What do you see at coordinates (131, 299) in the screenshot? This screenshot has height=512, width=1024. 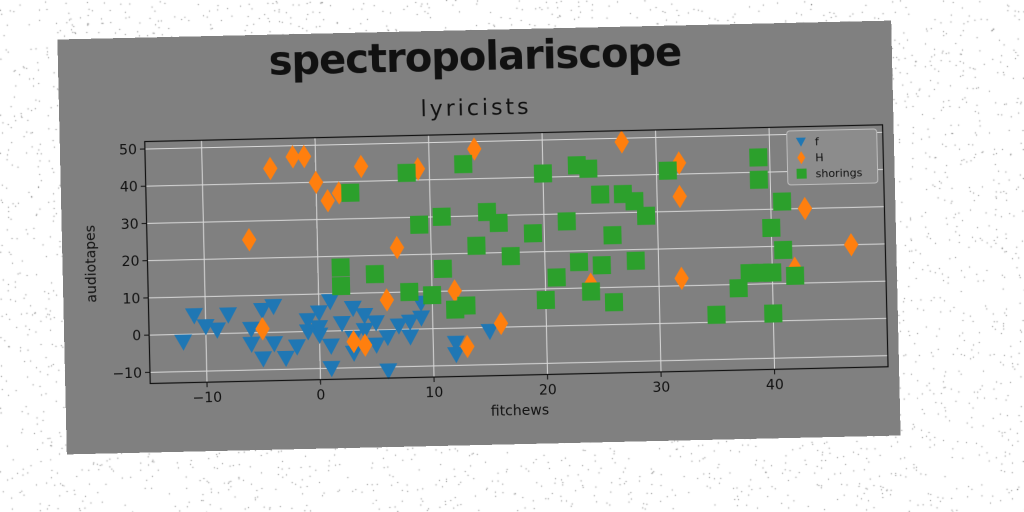 I see `y-tick-label: 10` at bounding box center [131, 299].